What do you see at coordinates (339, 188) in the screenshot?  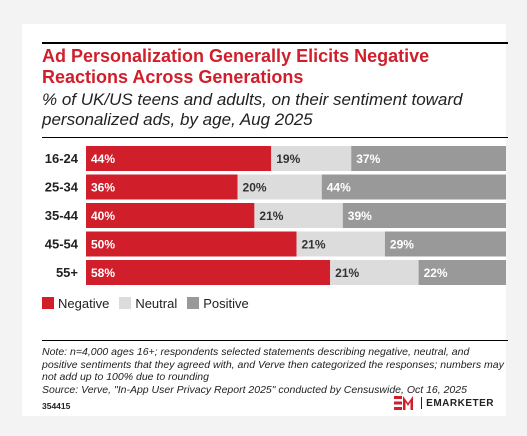 I see `data-label-positive: 44%` at bounding box center [339, 188].